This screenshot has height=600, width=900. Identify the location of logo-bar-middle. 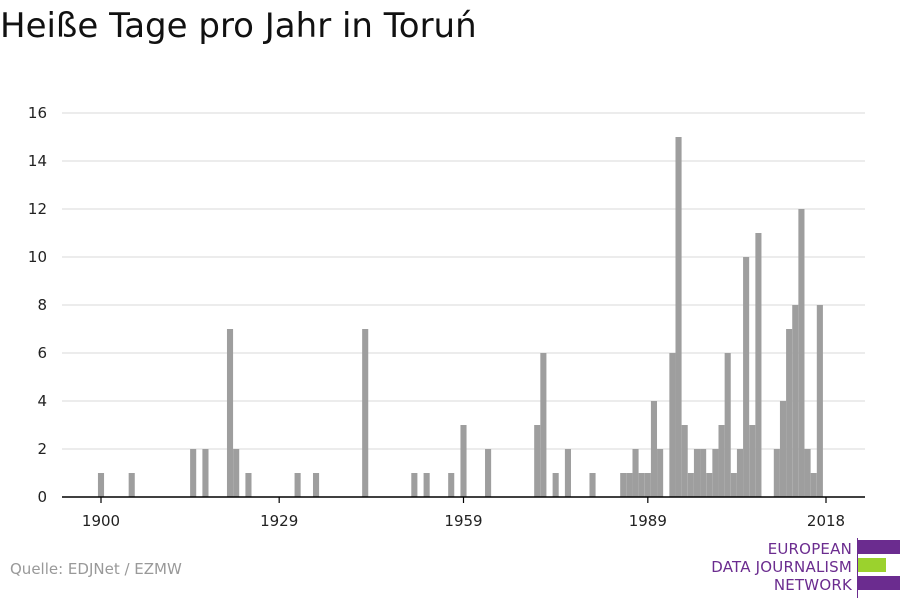
(872, 565).